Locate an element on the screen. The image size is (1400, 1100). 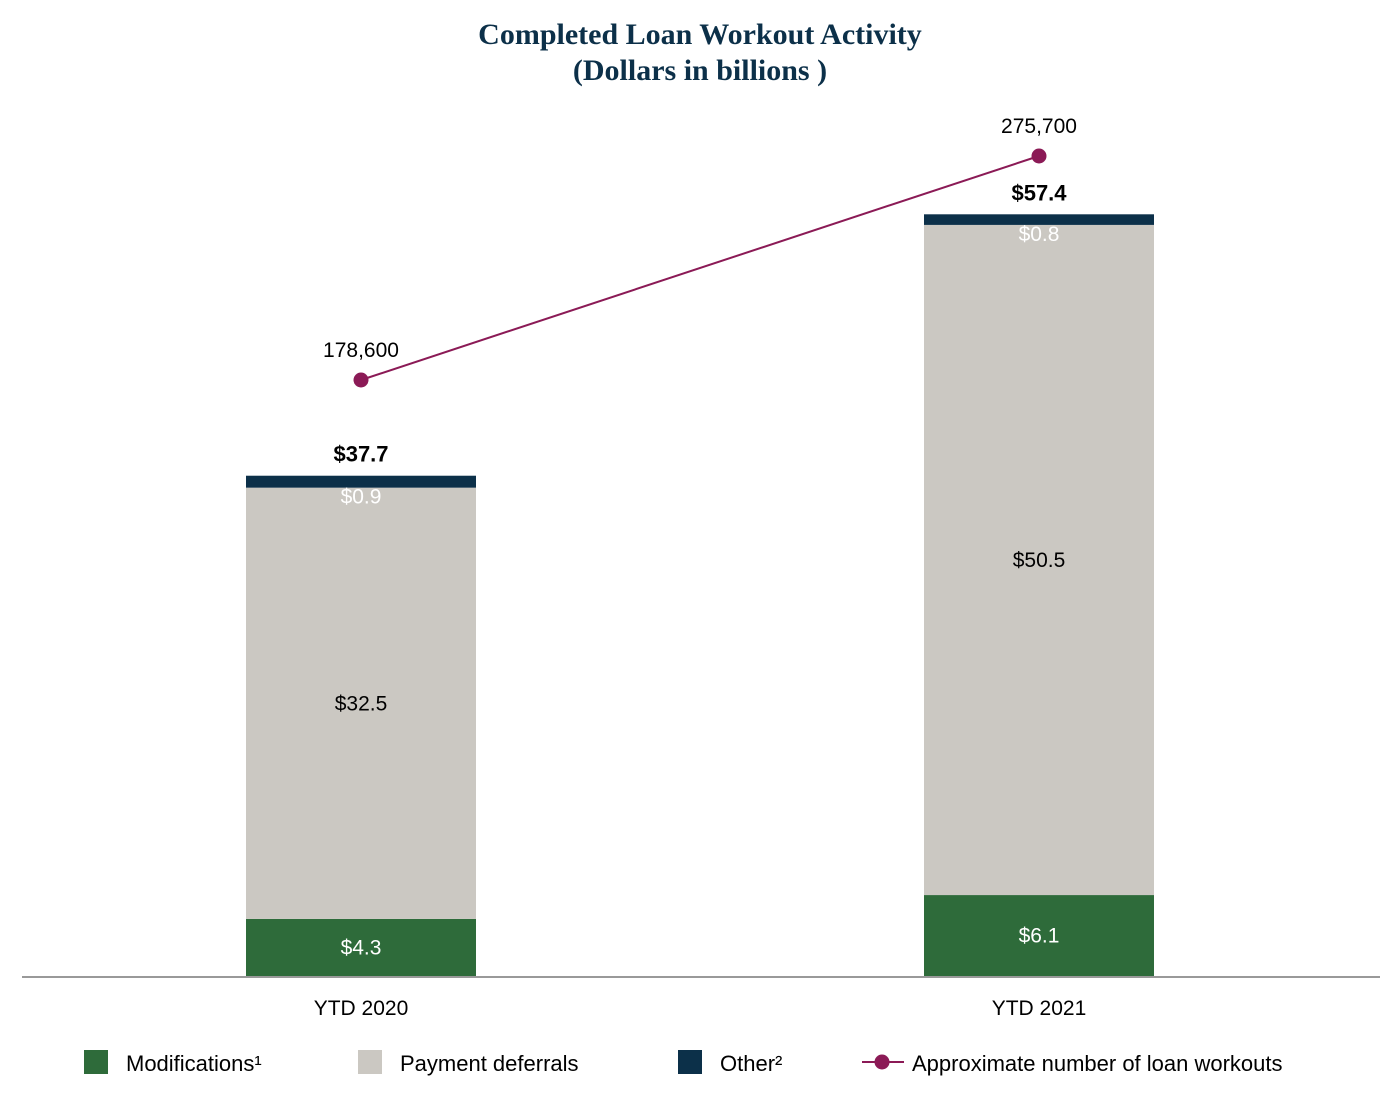
segment-label: $50.5 is located at coordinates (1039, 560).